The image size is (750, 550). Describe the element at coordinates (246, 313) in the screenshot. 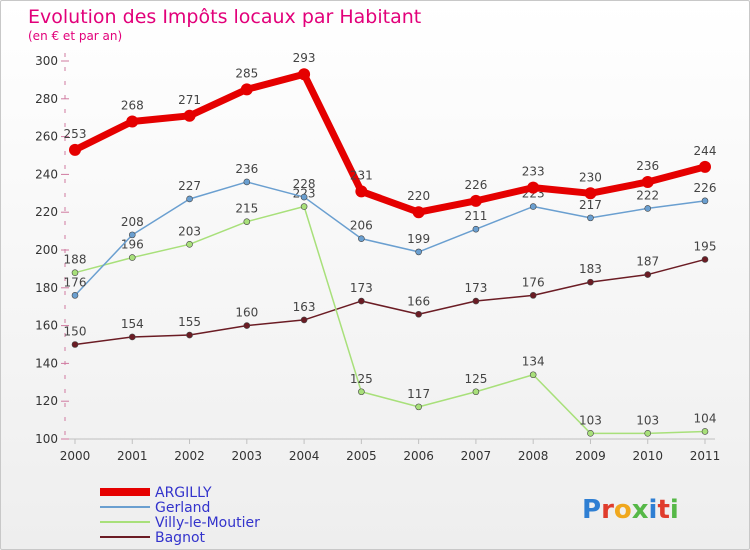

I see `data-label: 160` at that location.